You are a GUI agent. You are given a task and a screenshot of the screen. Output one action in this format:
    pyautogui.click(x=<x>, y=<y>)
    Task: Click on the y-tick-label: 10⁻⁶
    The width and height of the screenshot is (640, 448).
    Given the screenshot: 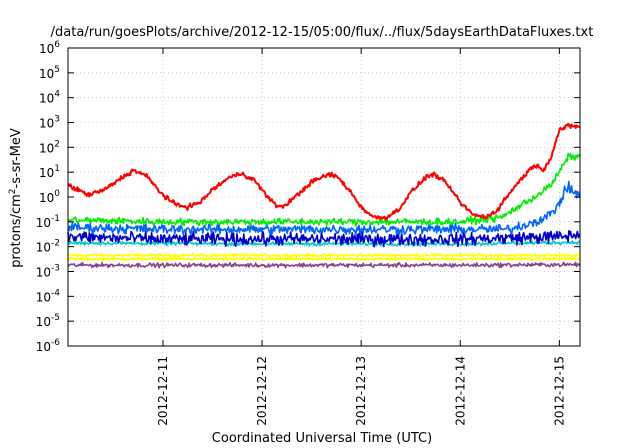 What is the action you would take?
    pyautogui.click(x=48, y=346)
    